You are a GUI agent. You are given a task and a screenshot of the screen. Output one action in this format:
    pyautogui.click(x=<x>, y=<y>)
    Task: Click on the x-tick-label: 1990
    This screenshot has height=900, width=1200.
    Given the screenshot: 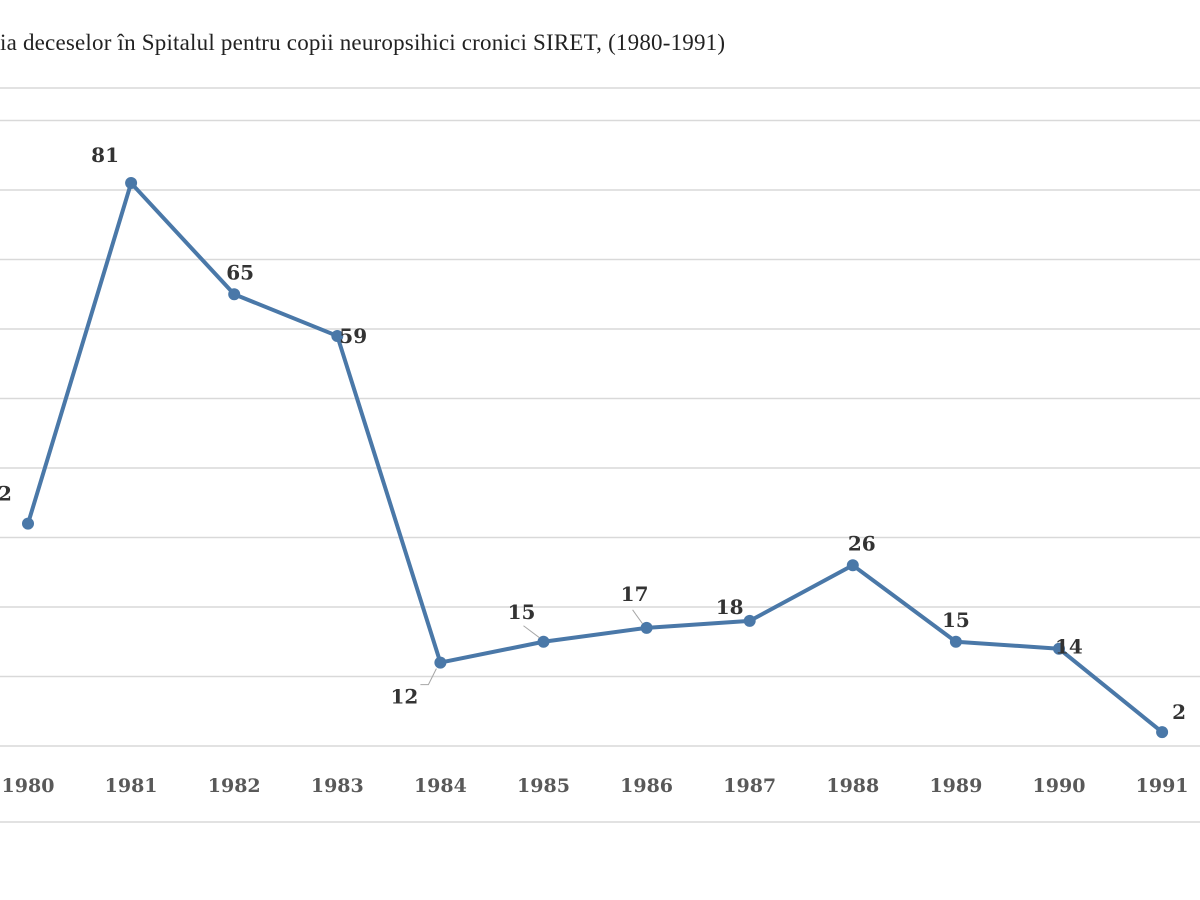 What is the action you would take?
    pyautogui.click(x=1059, y=786)
    